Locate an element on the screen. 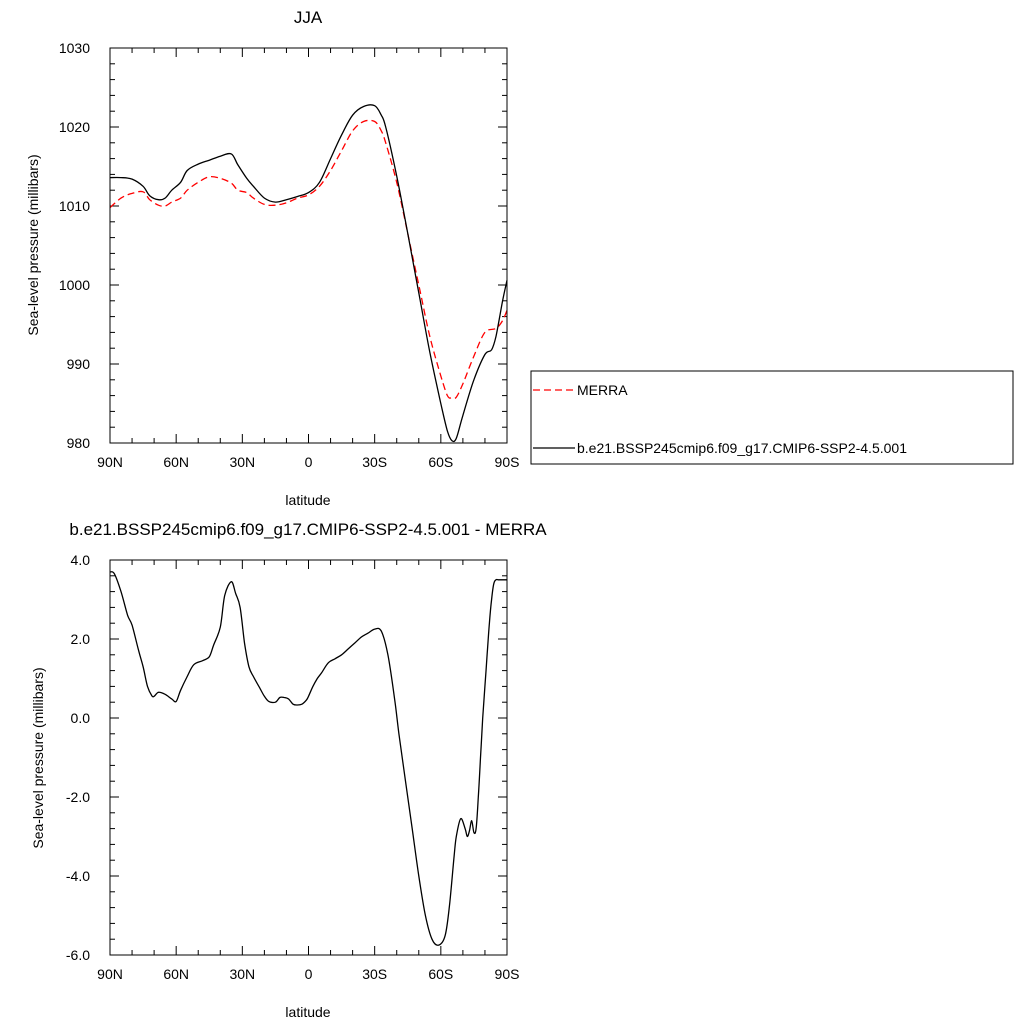 This screenshot has width=1024, height=1024. bottom-xtick-label: 90S is located at coordinates (507, 974).